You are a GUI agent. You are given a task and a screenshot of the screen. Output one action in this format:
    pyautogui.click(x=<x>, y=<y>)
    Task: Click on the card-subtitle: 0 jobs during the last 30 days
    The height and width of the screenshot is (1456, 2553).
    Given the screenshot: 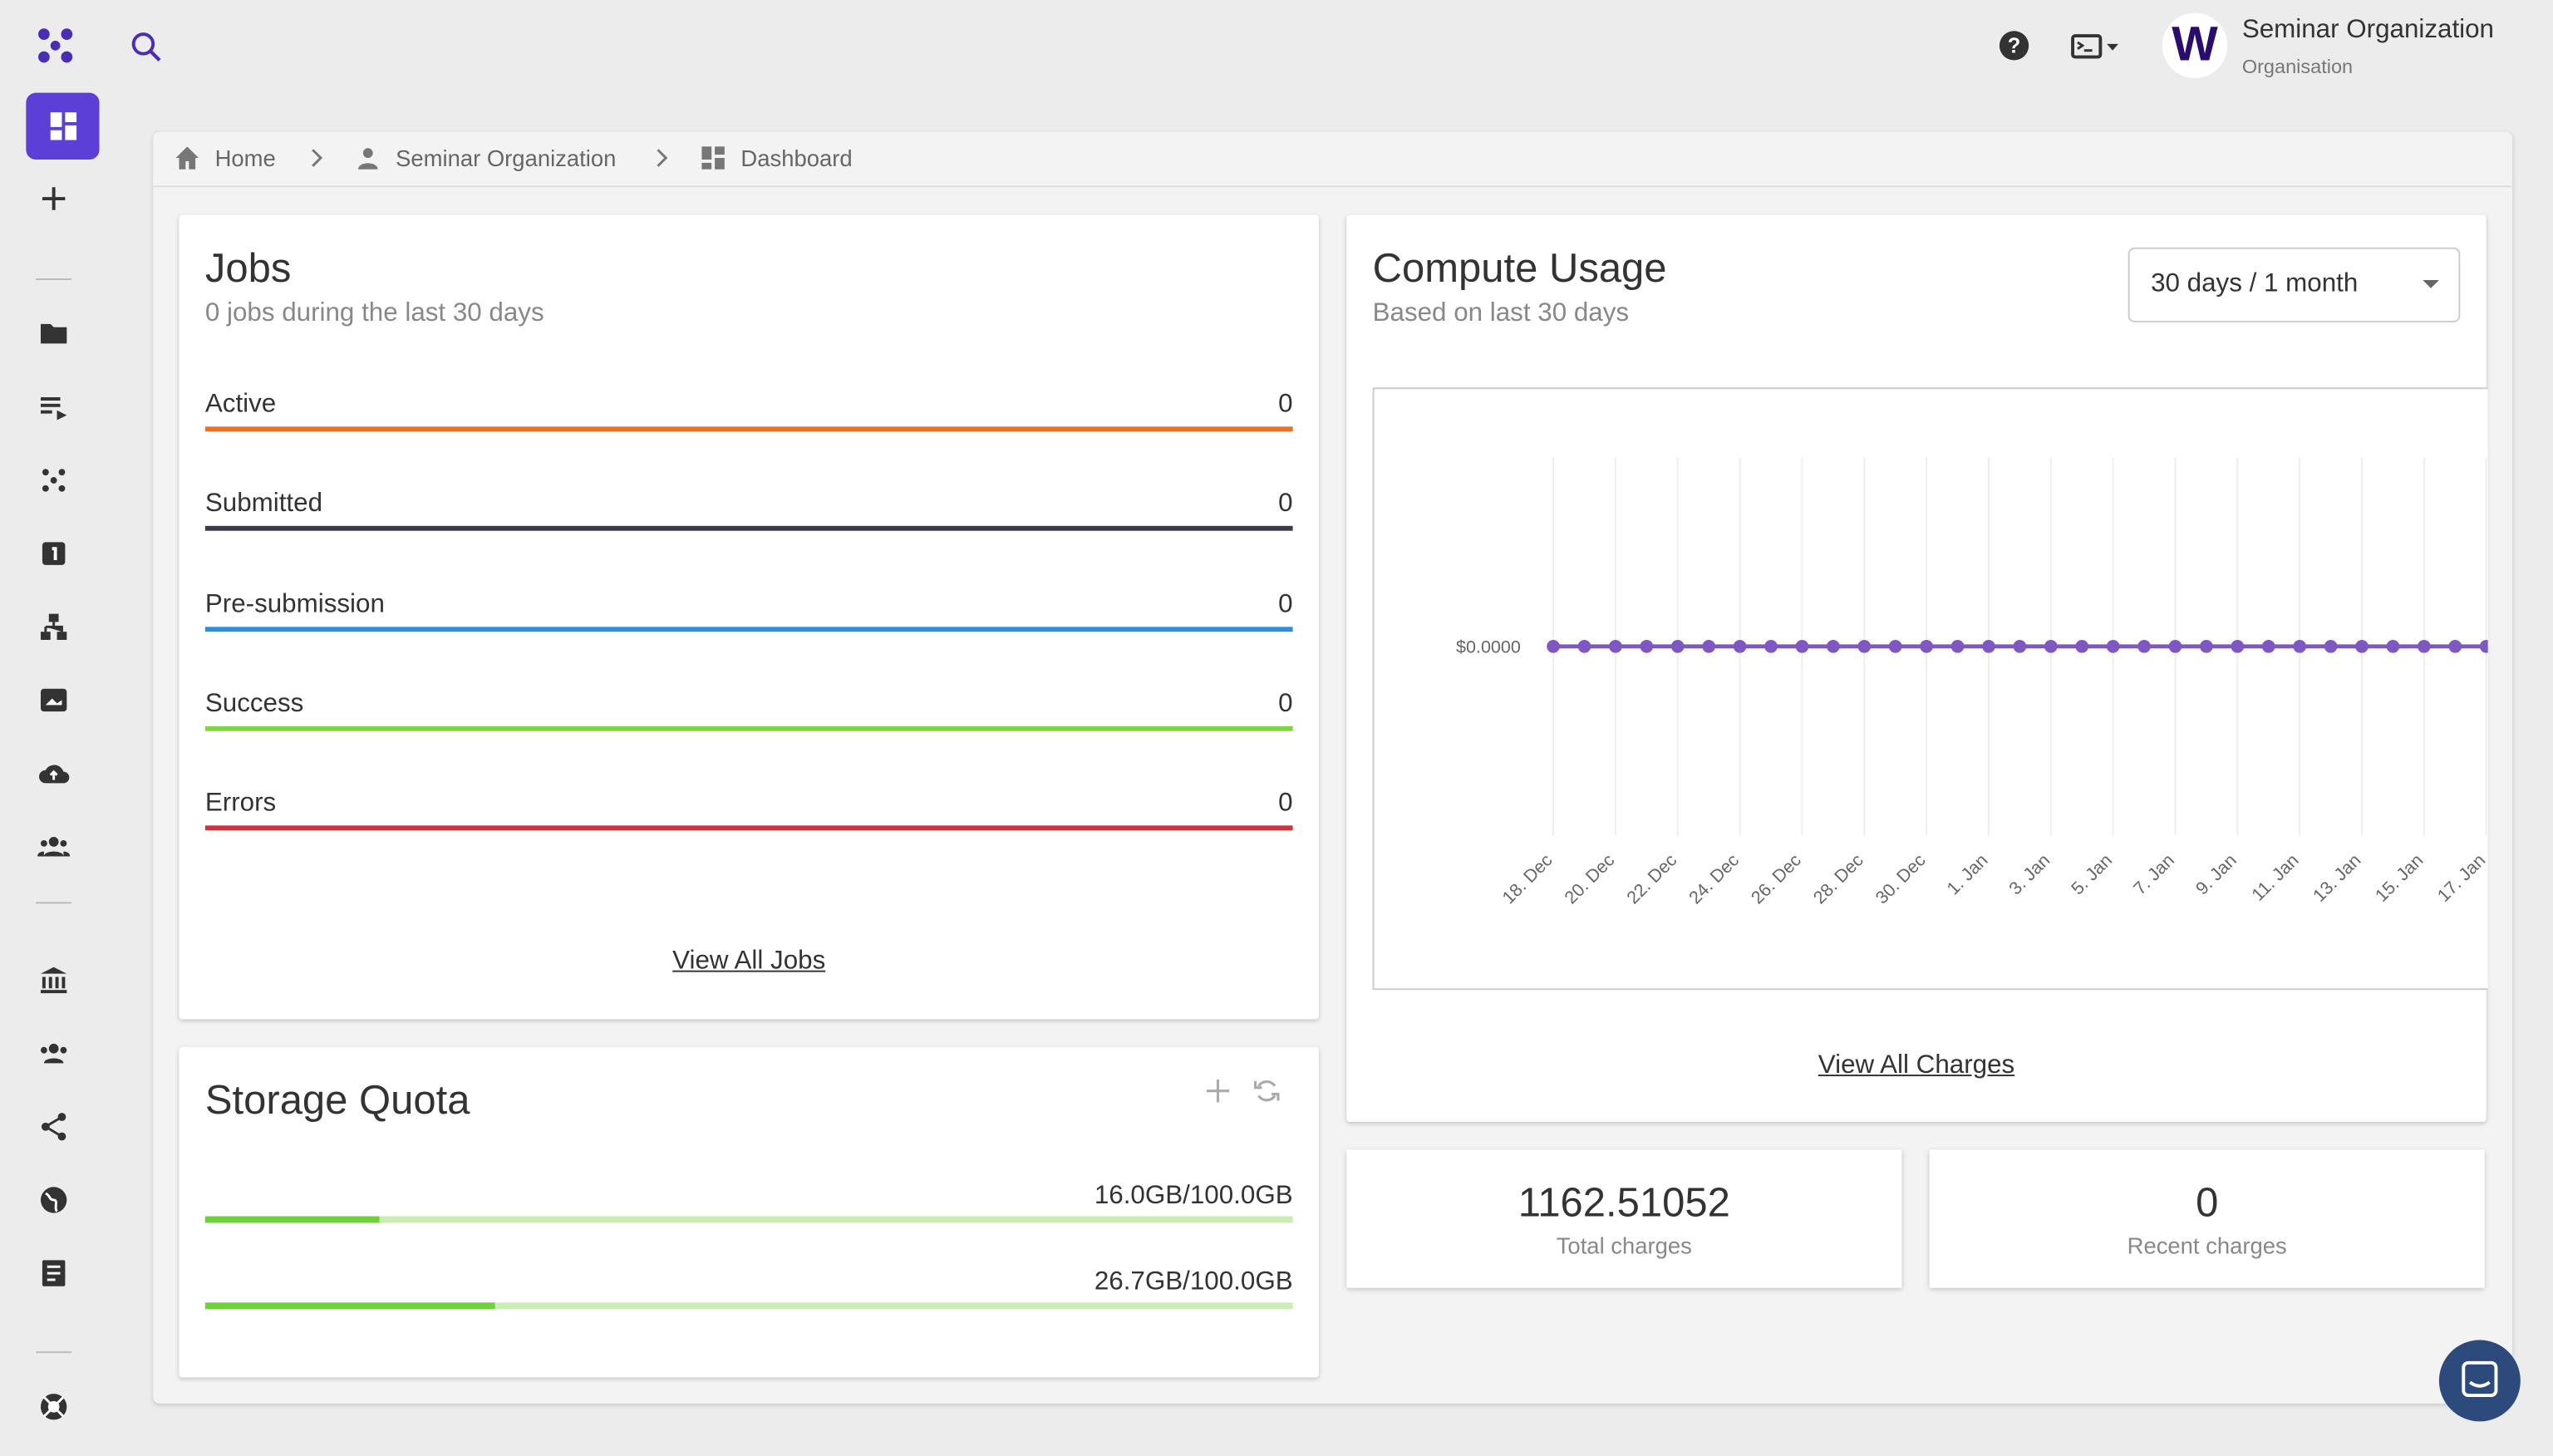 What is the action you would take?
    pyautogui.click(x=374, y=313)
    